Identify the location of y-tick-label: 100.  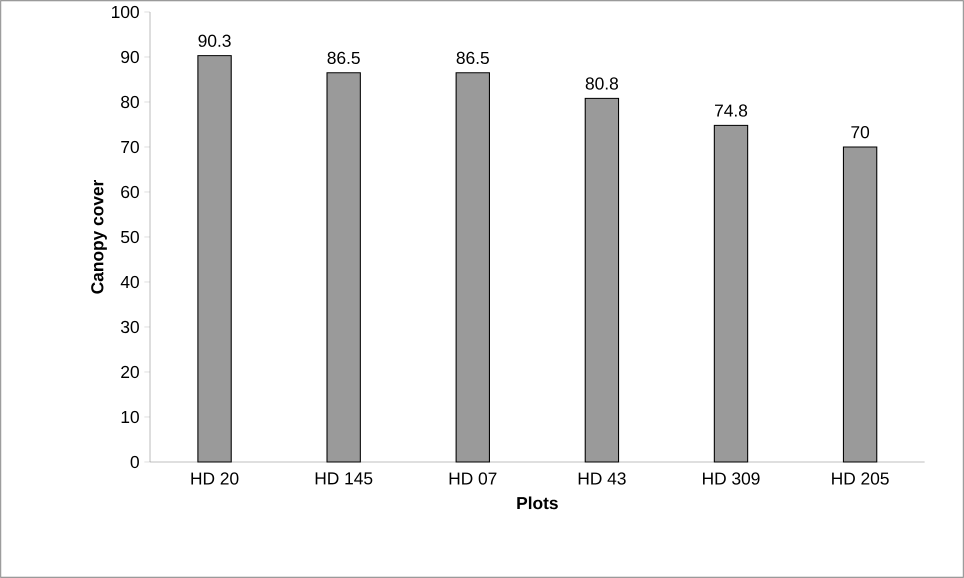
(125, 12).